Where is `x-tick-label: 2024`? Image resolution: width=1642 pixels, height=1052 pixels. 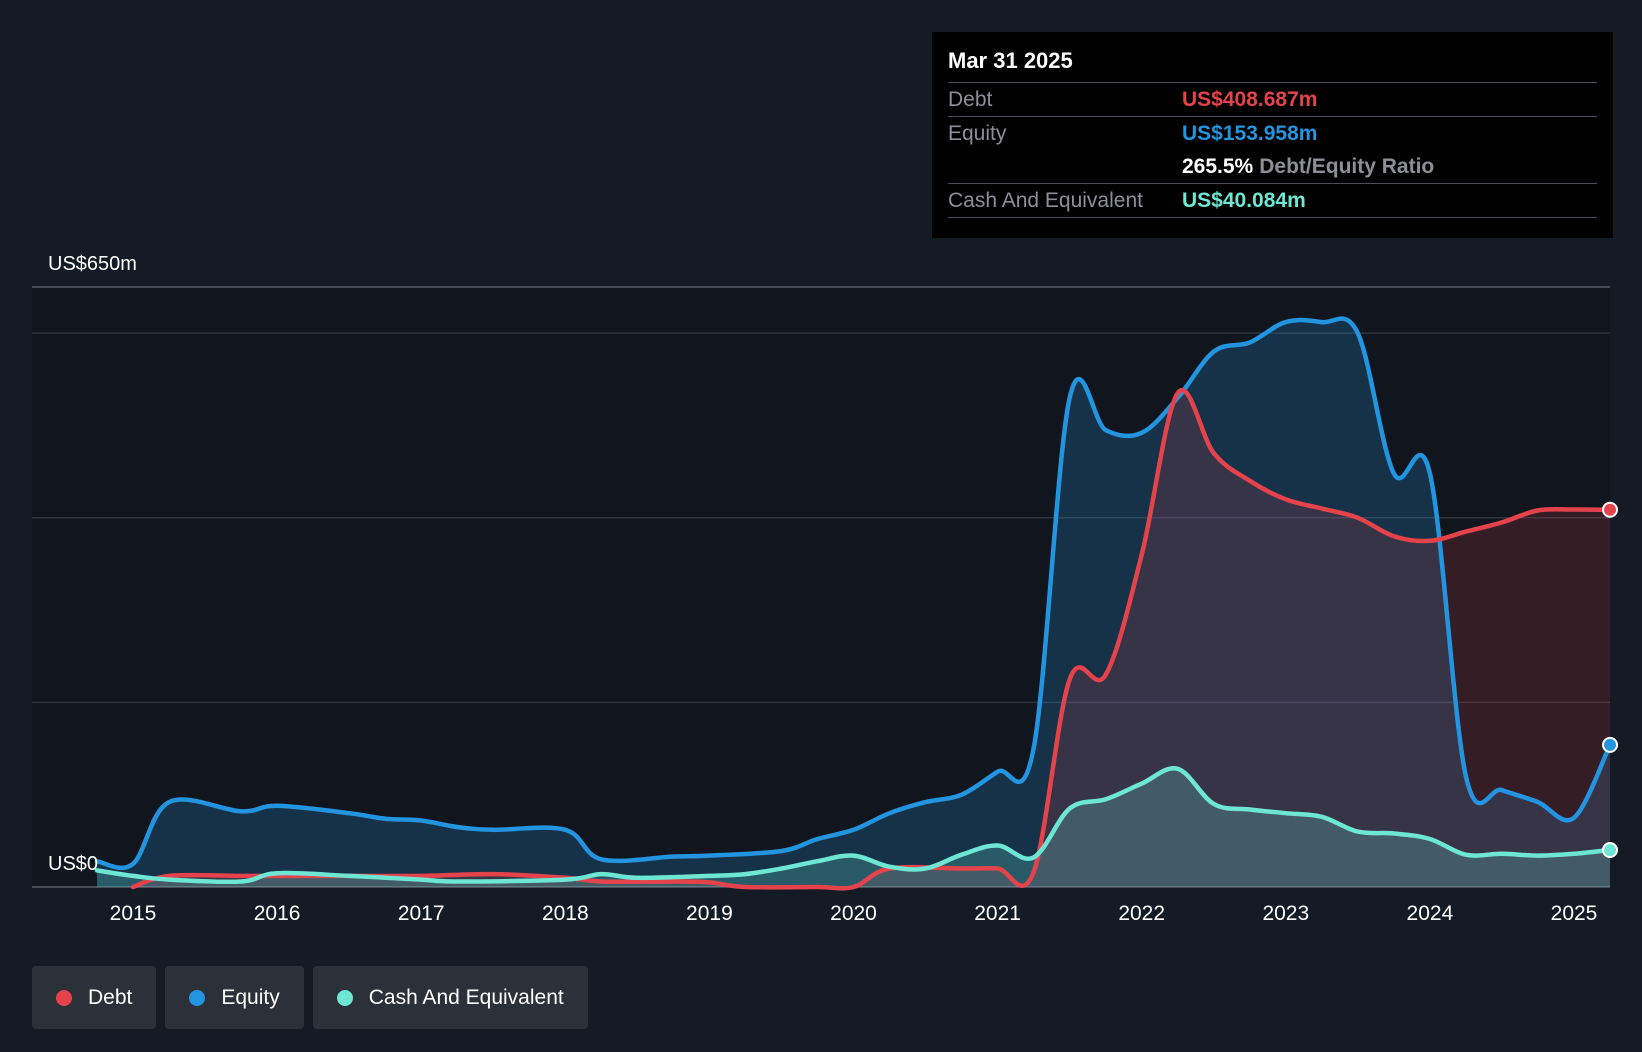 x-tick-label: 2024 is located at coordinates (1430, 913).